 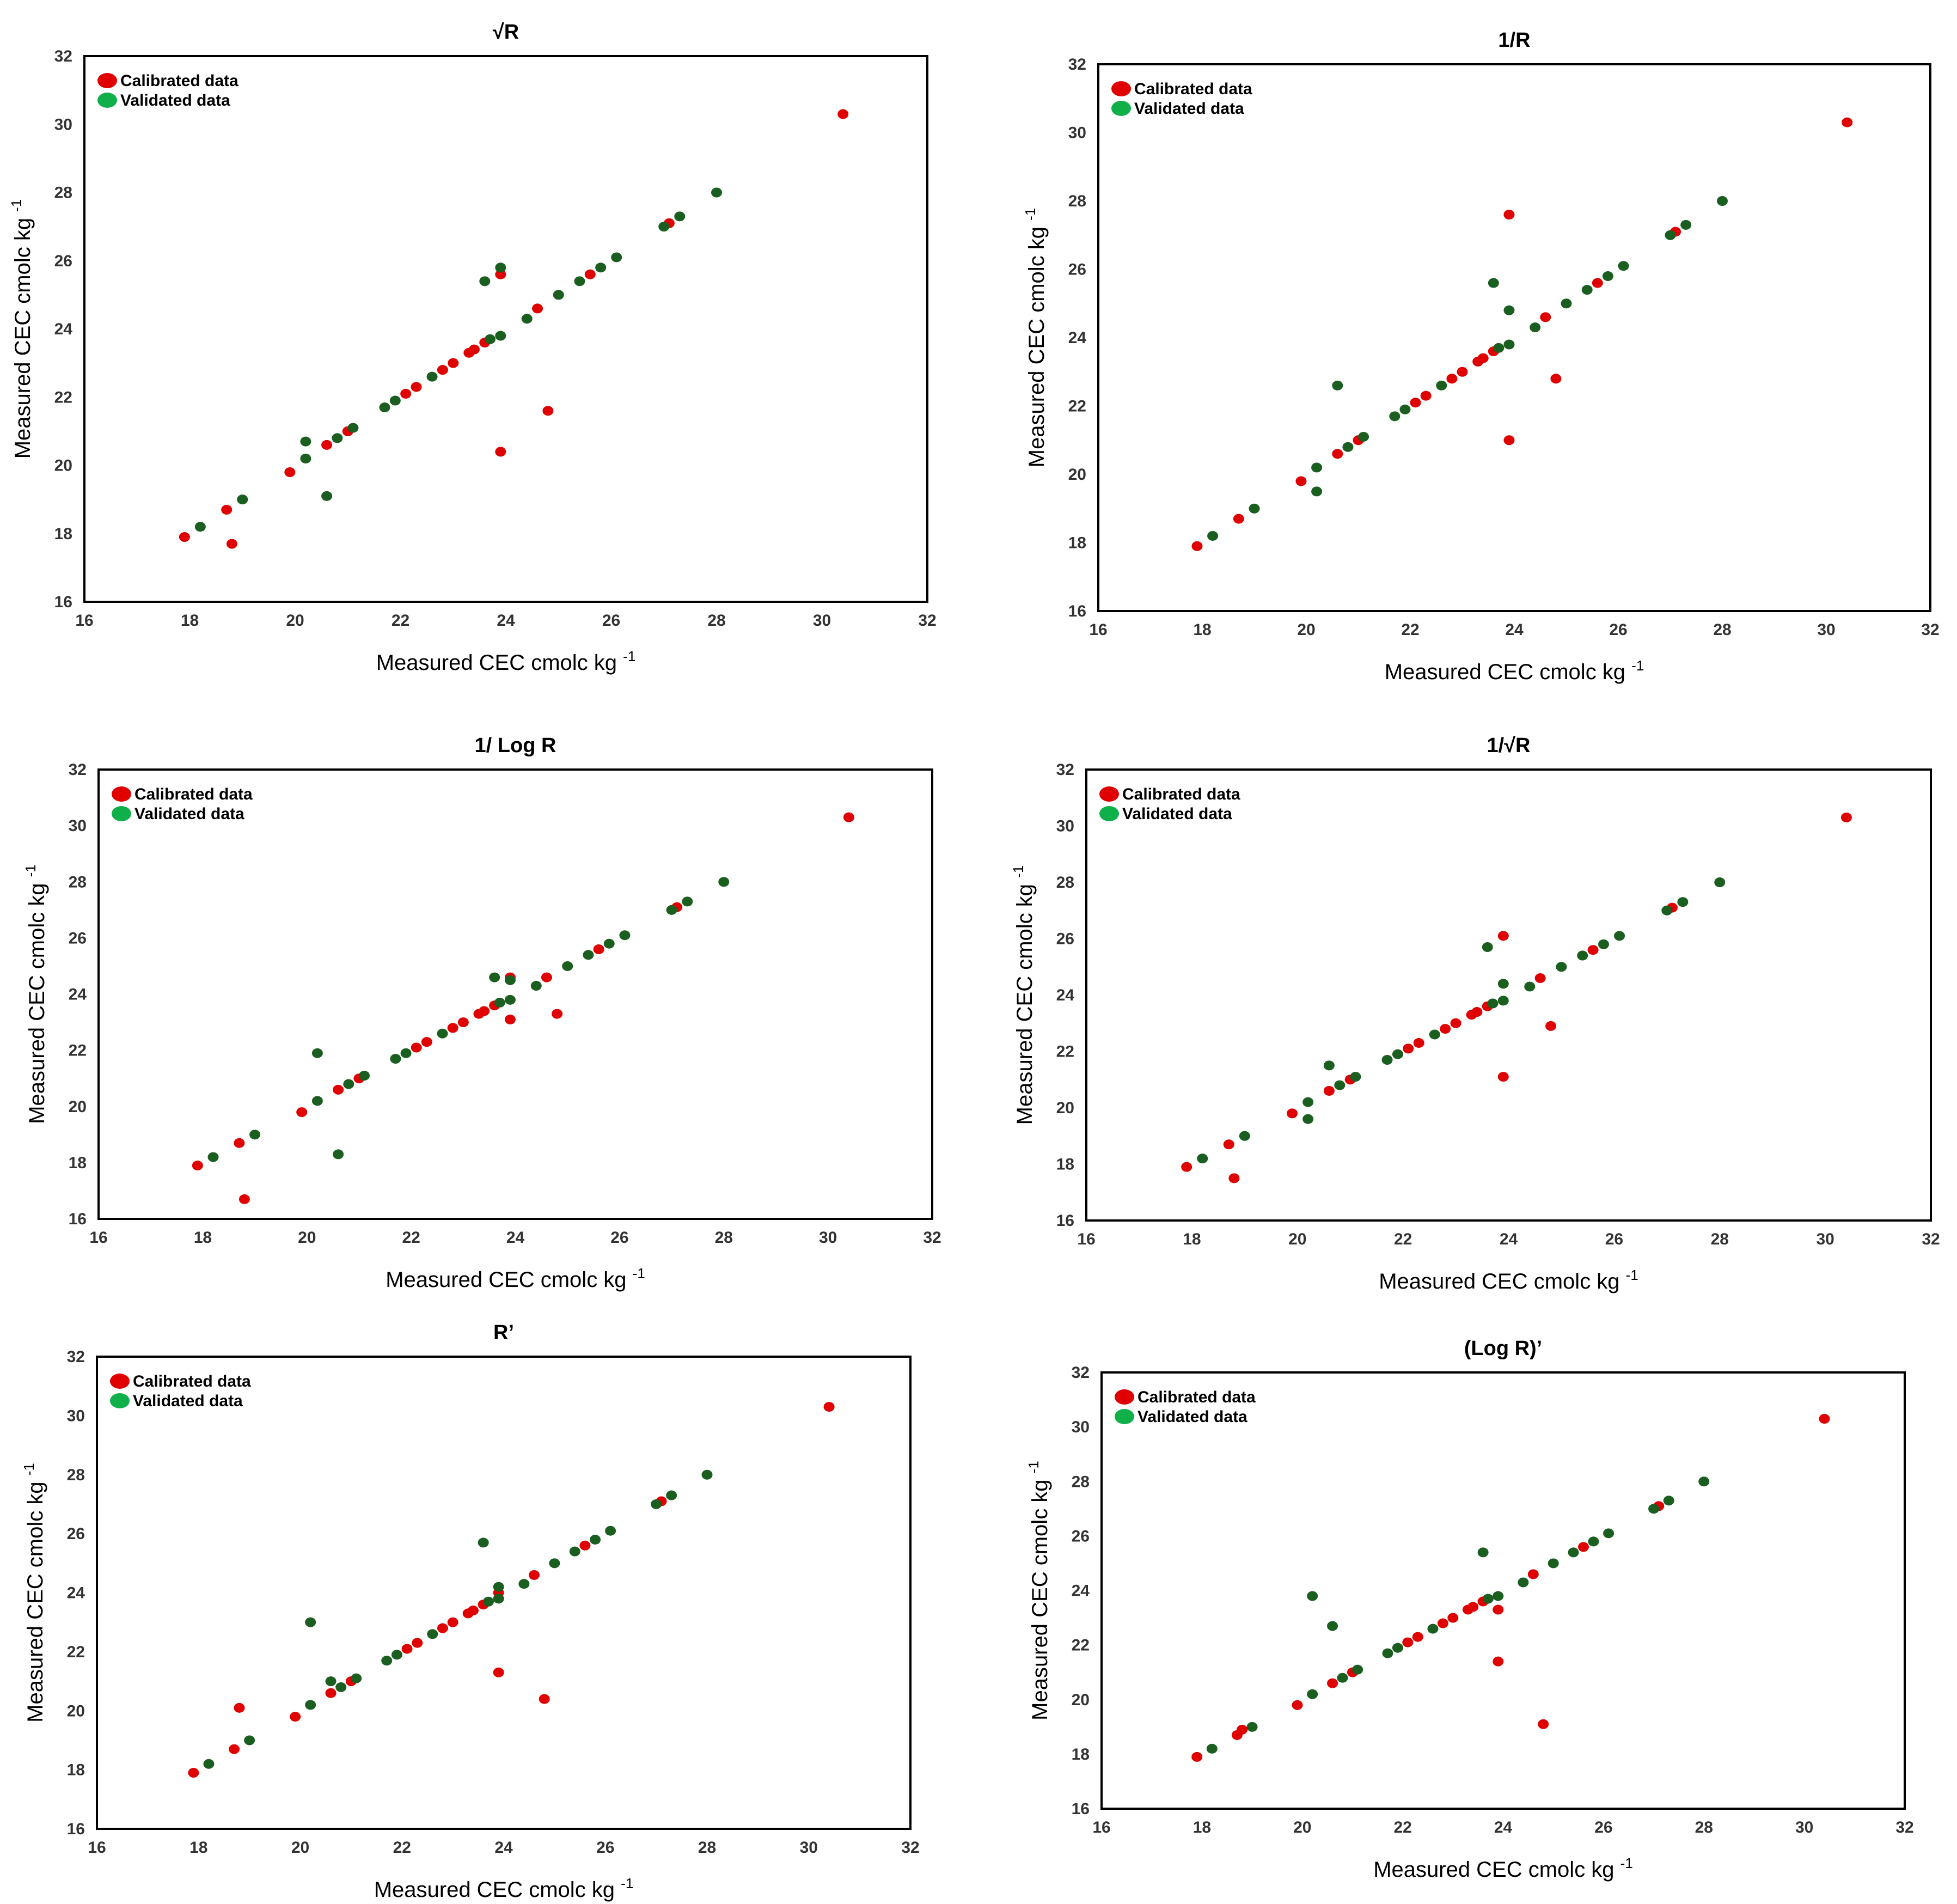 What do you see at coordinates (822, 621) in the screenshot?
I see `x-tick-label: 30` at bounding box center [822, 621].